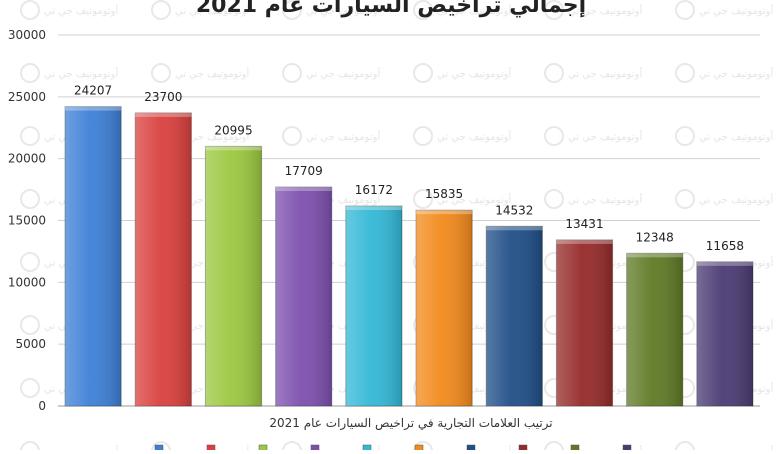  I want to click on y-tick-label: 30000, so click(27, 35).